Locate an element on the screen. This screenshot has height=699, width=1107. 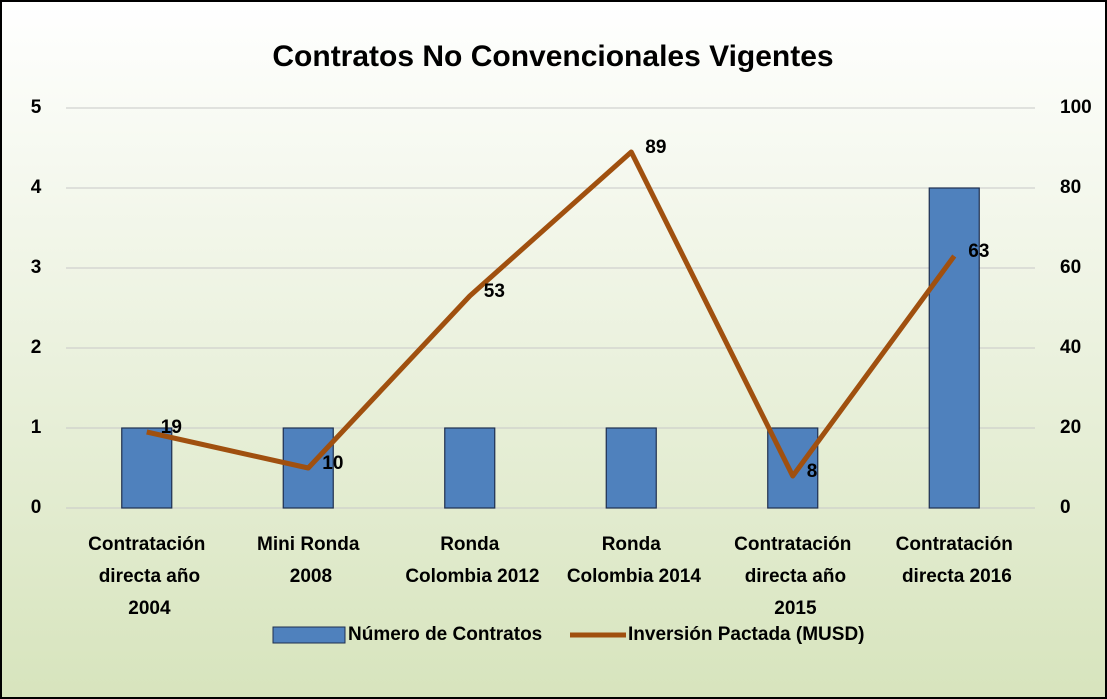
data-label: 10 is located at coordinates (332, 463).